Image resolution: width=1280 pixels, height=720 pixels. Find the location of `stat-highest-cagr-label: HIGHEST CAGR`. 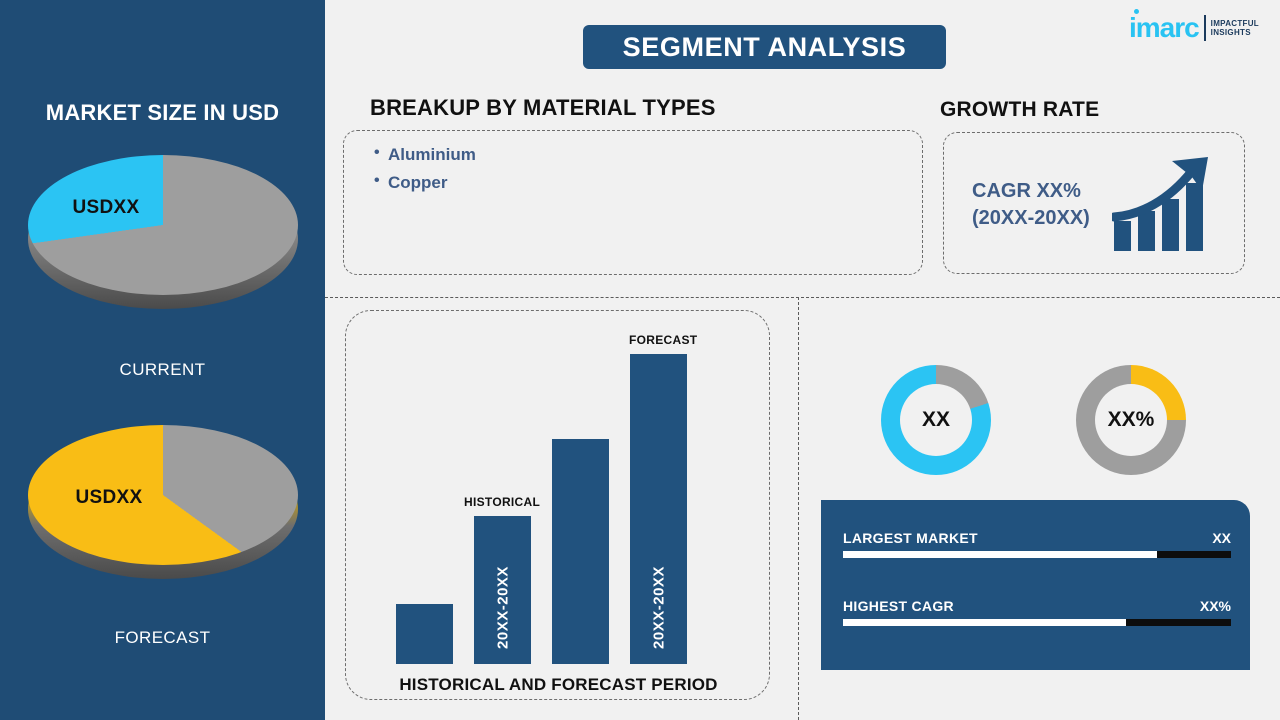

stat-highest-cagr-label: HIGHEST CAGR is located at coordinates (898, 606).